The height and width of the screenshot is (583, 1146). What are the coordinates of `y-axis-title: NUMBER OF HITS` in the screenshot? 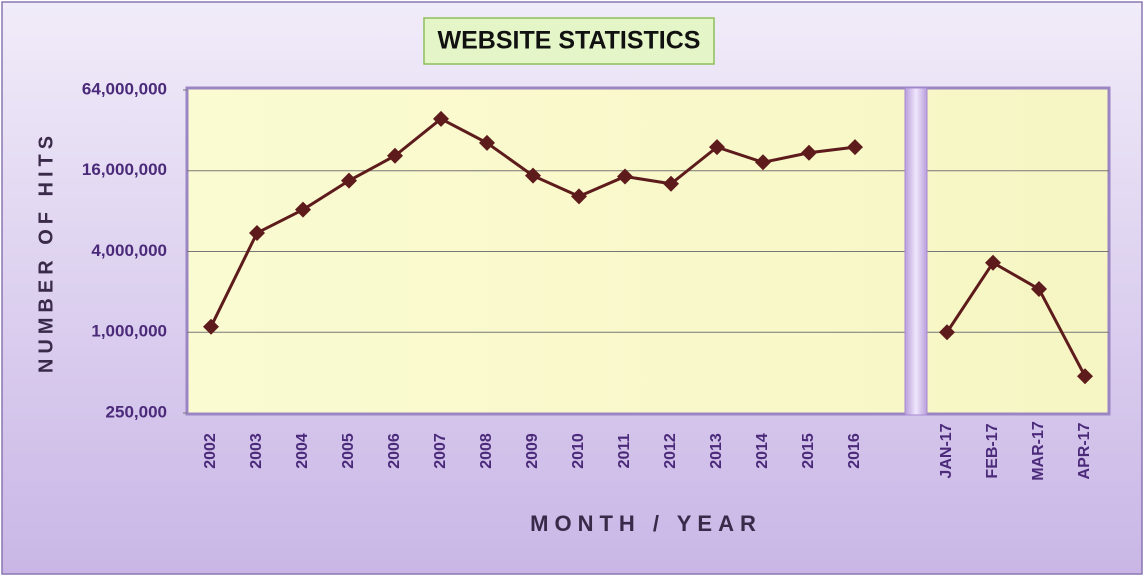 It's located at (46, 252).